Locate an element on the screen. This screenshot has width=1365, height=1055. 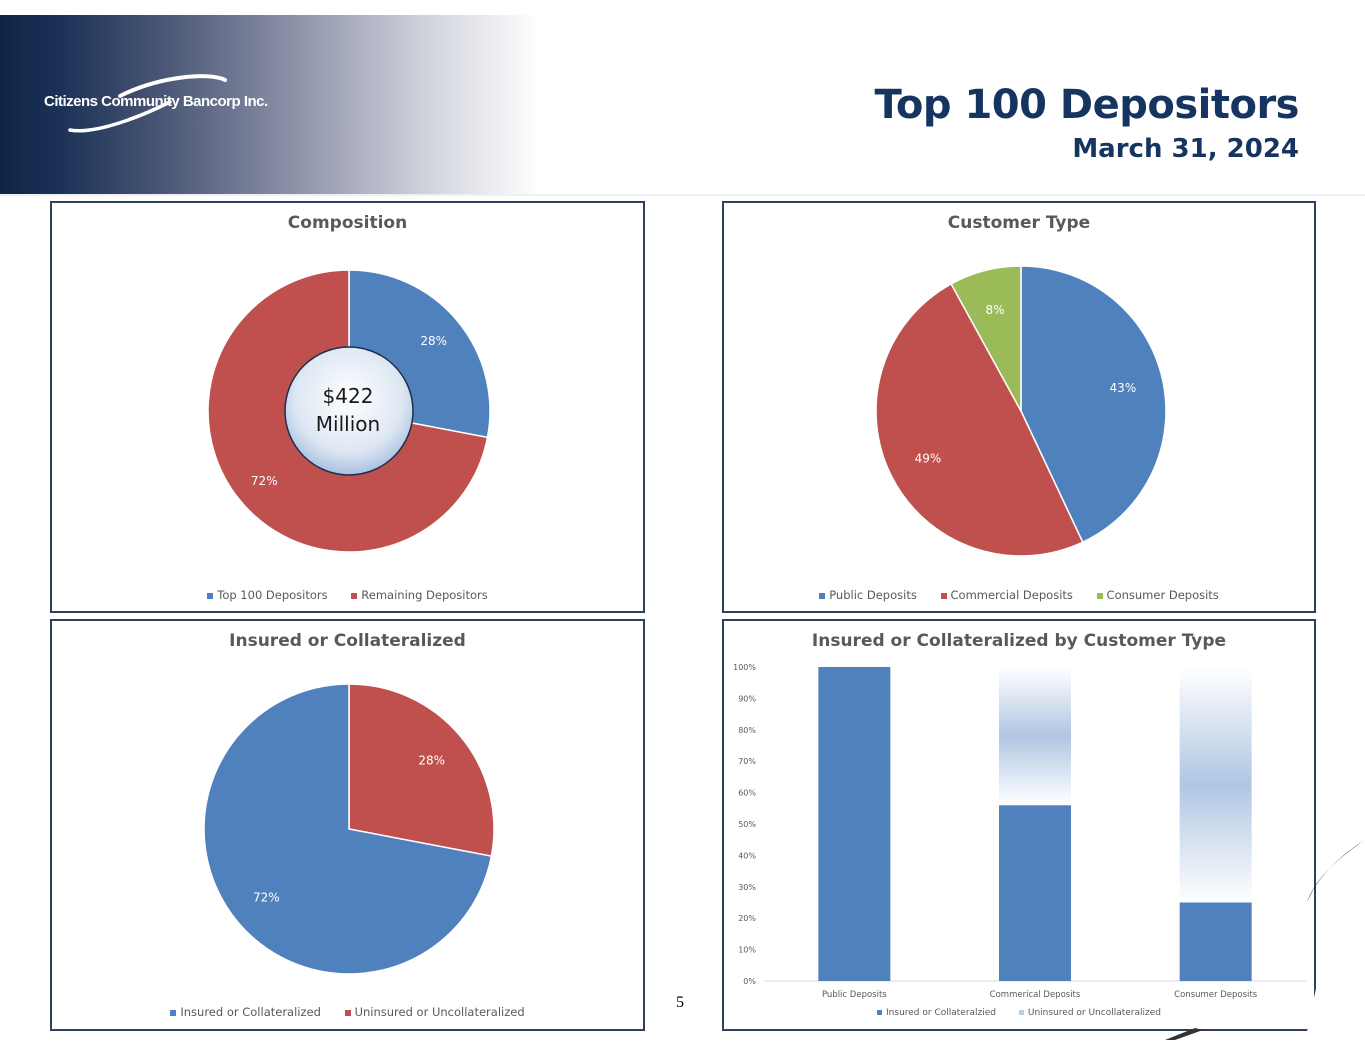
legend-item: Insured or Collateralized is located at coordinates (245, 1012).